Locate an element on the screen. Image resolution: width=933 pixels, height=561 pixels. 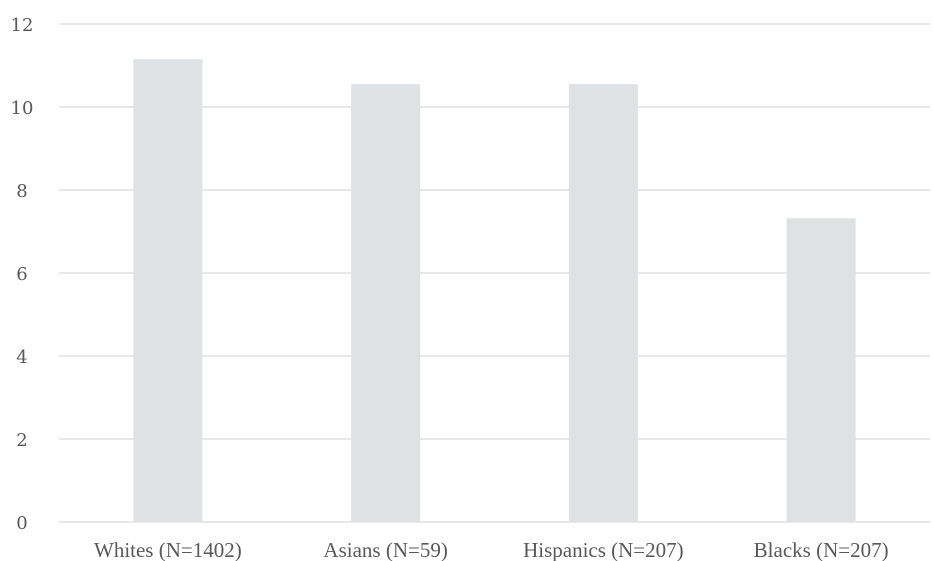
x-category-label: Whites (N=1402) is located at coordinates (168, 549).